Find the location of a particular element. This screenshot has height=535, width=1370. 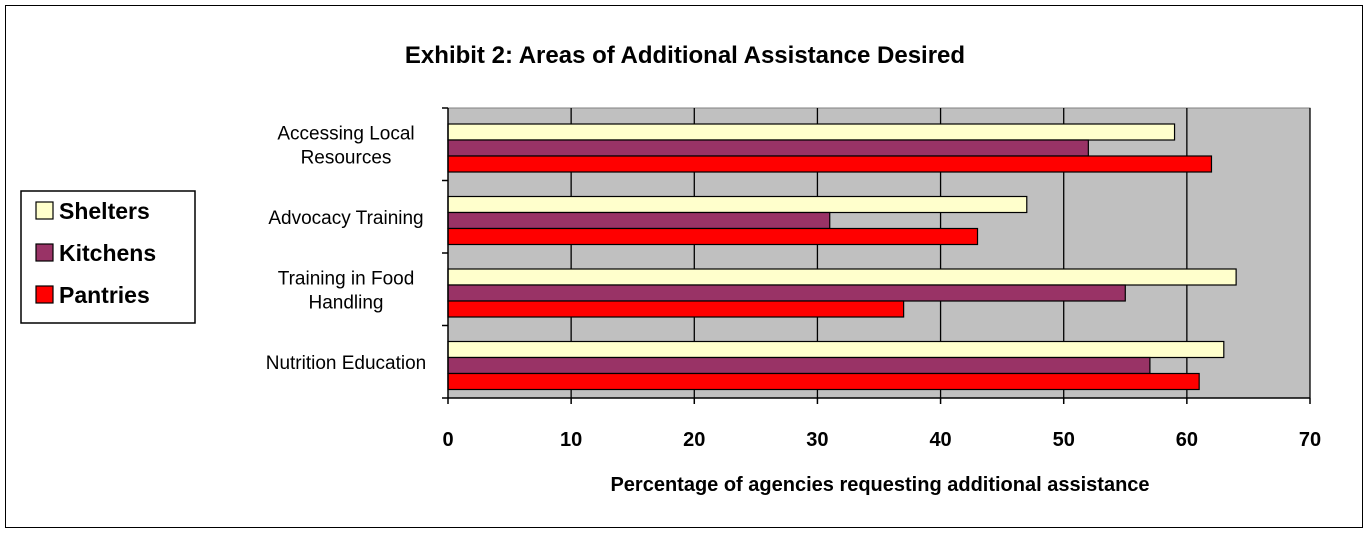

category-label: Nutrition Education is located at coordinates (346, 363).